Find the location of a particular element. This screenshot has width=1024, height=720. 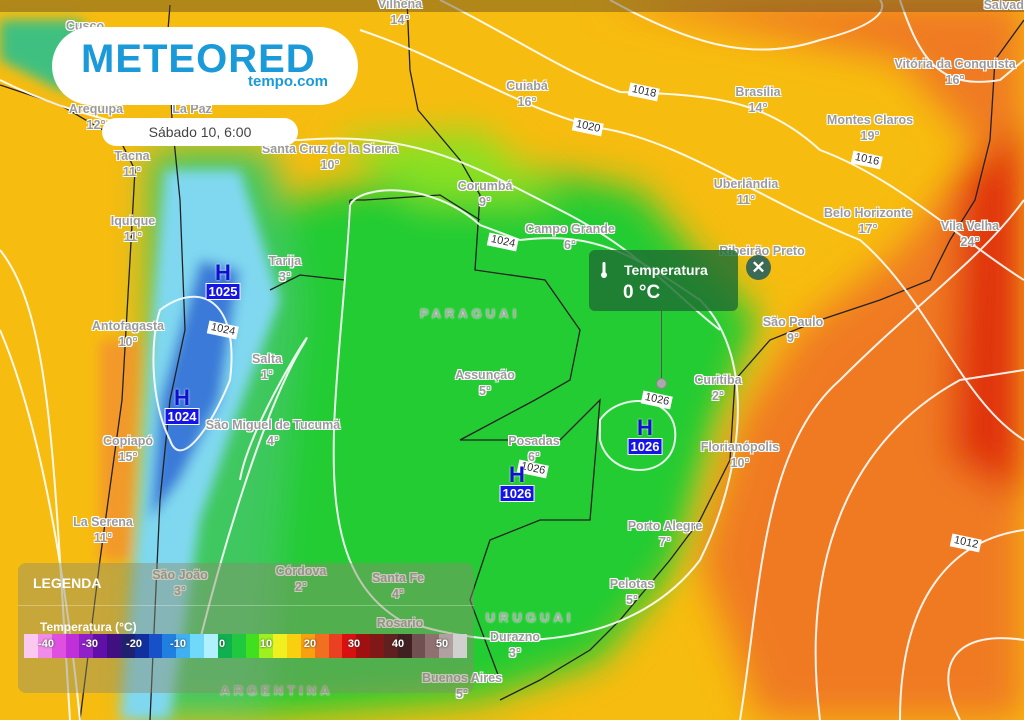

close-tooltip-button: ✕ is located at coordinates (758, 267).